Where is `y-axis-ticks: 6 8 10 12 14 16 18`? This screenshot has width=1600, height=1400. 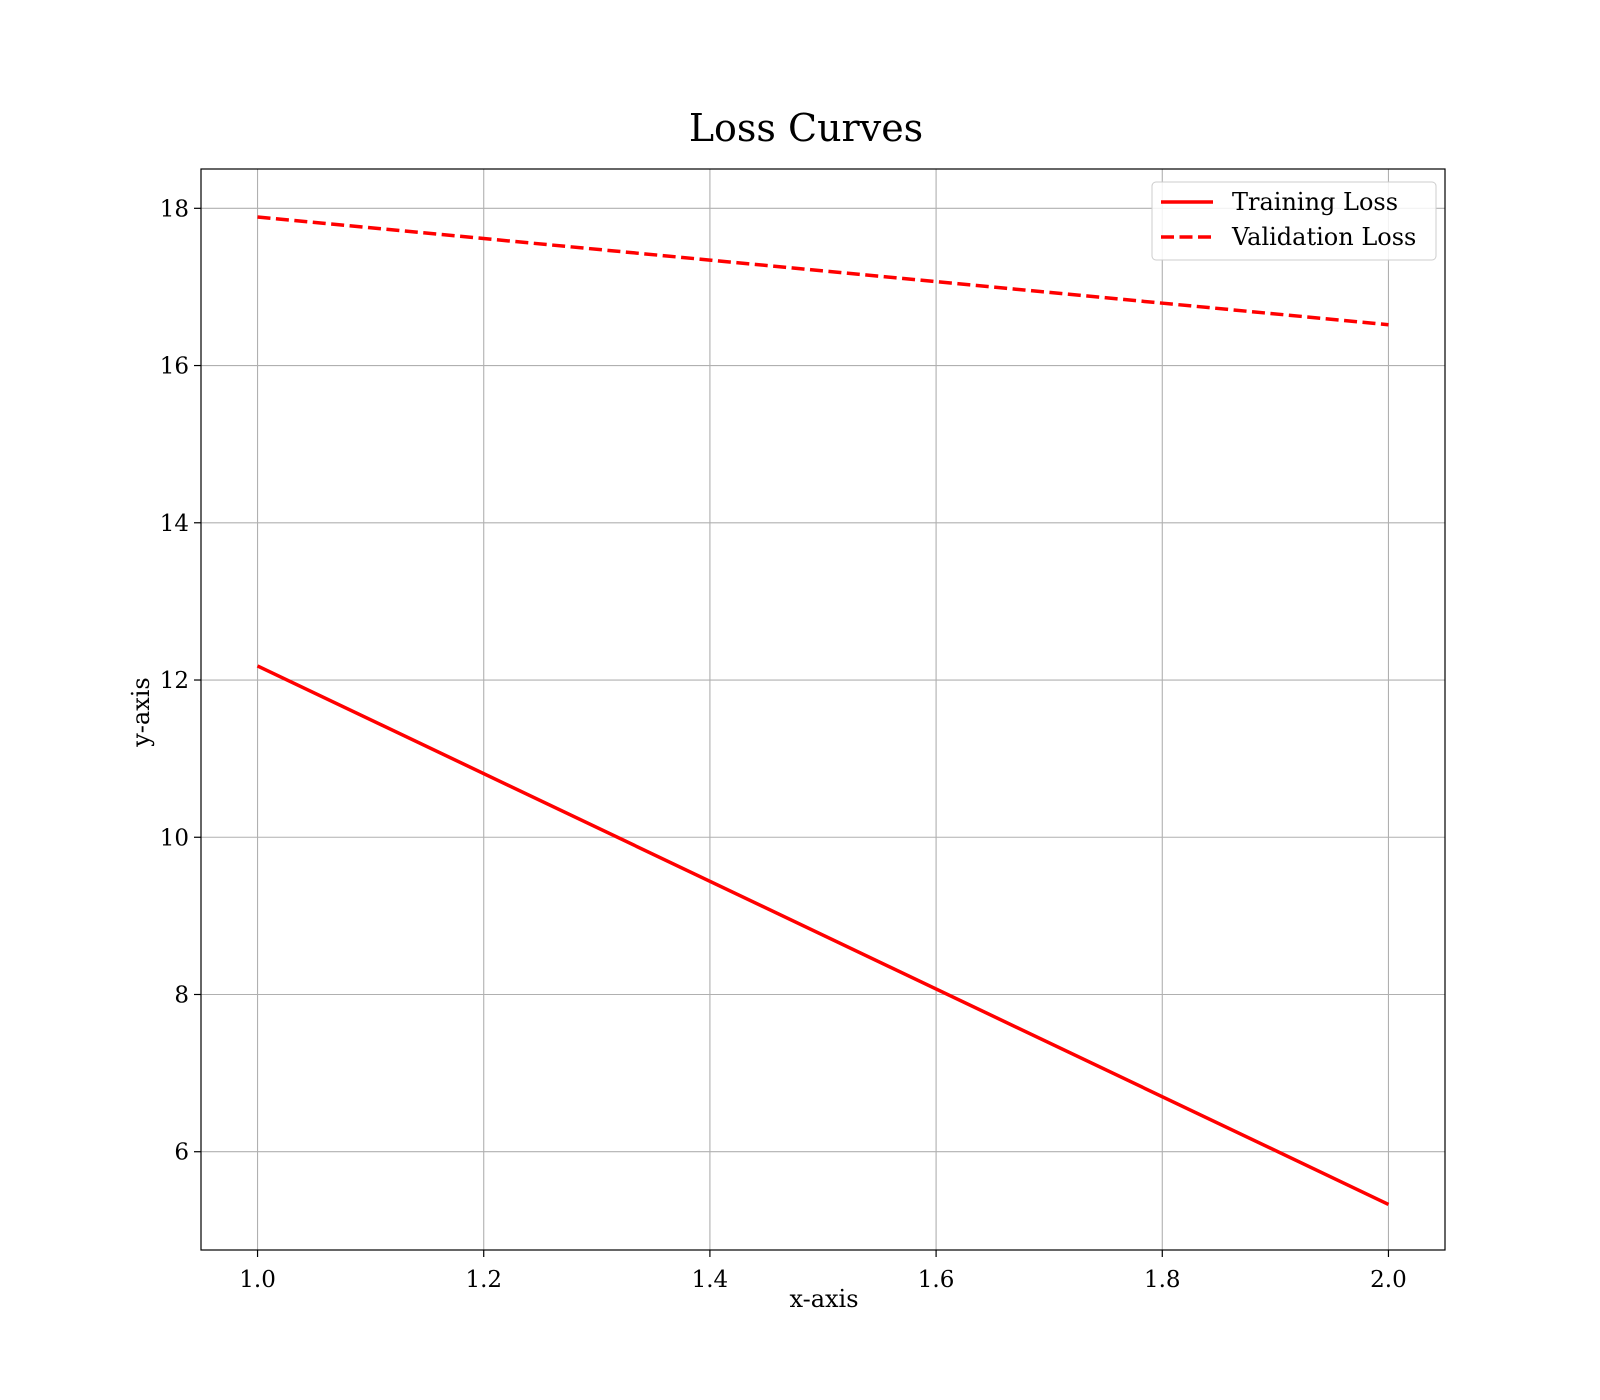 y-axis-ticks: 6 8 10 12 14 16 18 is located at coordinates (180, 681).